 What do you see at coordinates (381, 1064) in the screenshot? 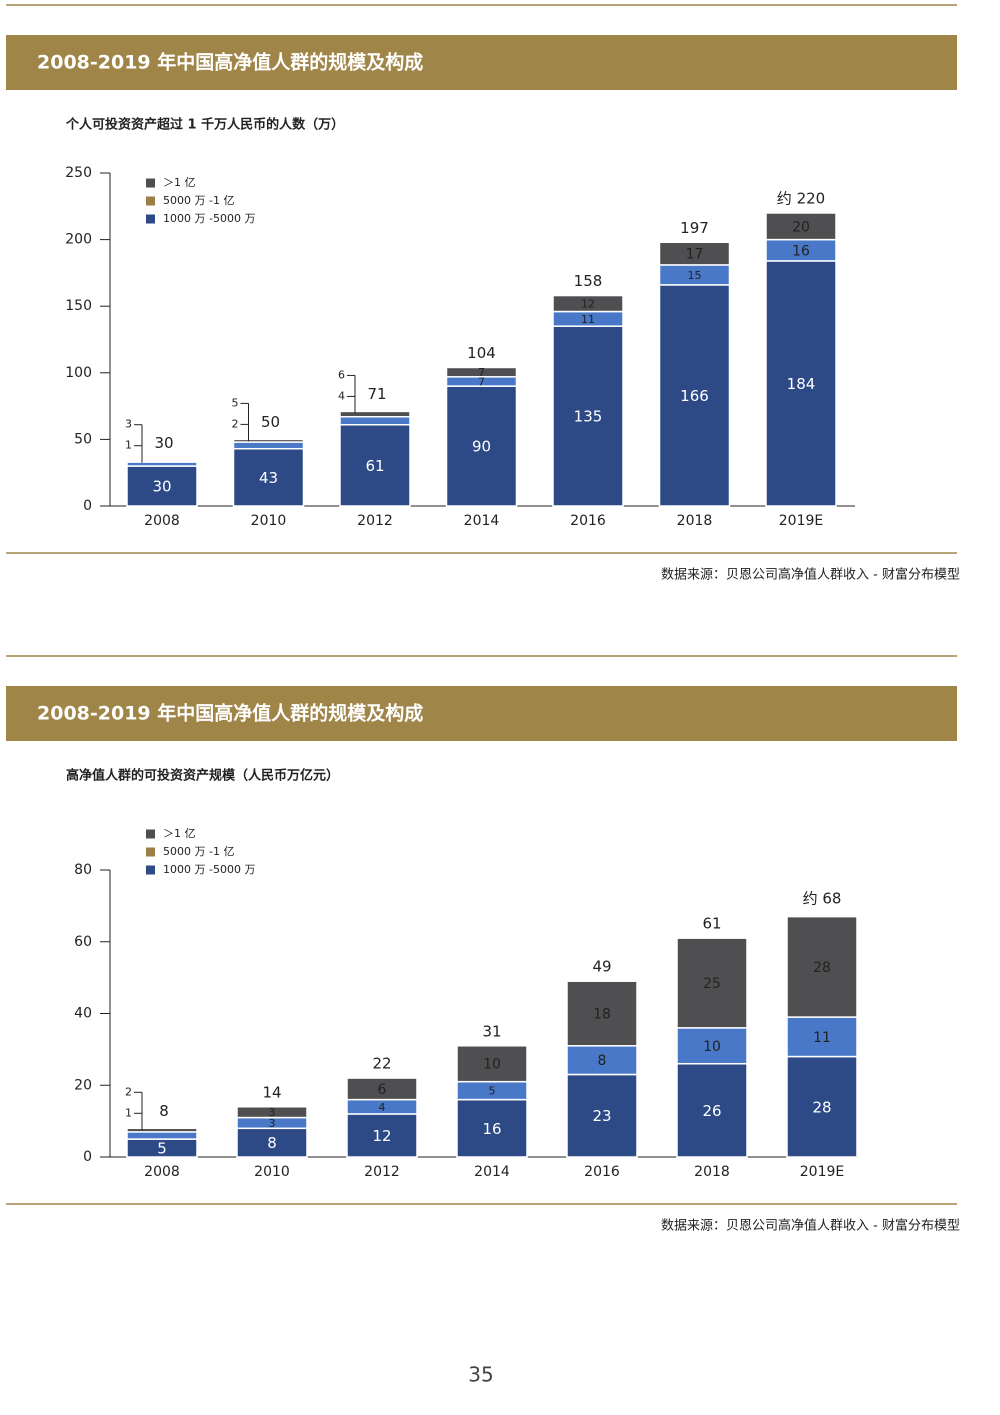
I see `total-label: 22` at bounding box center [381, 1064].